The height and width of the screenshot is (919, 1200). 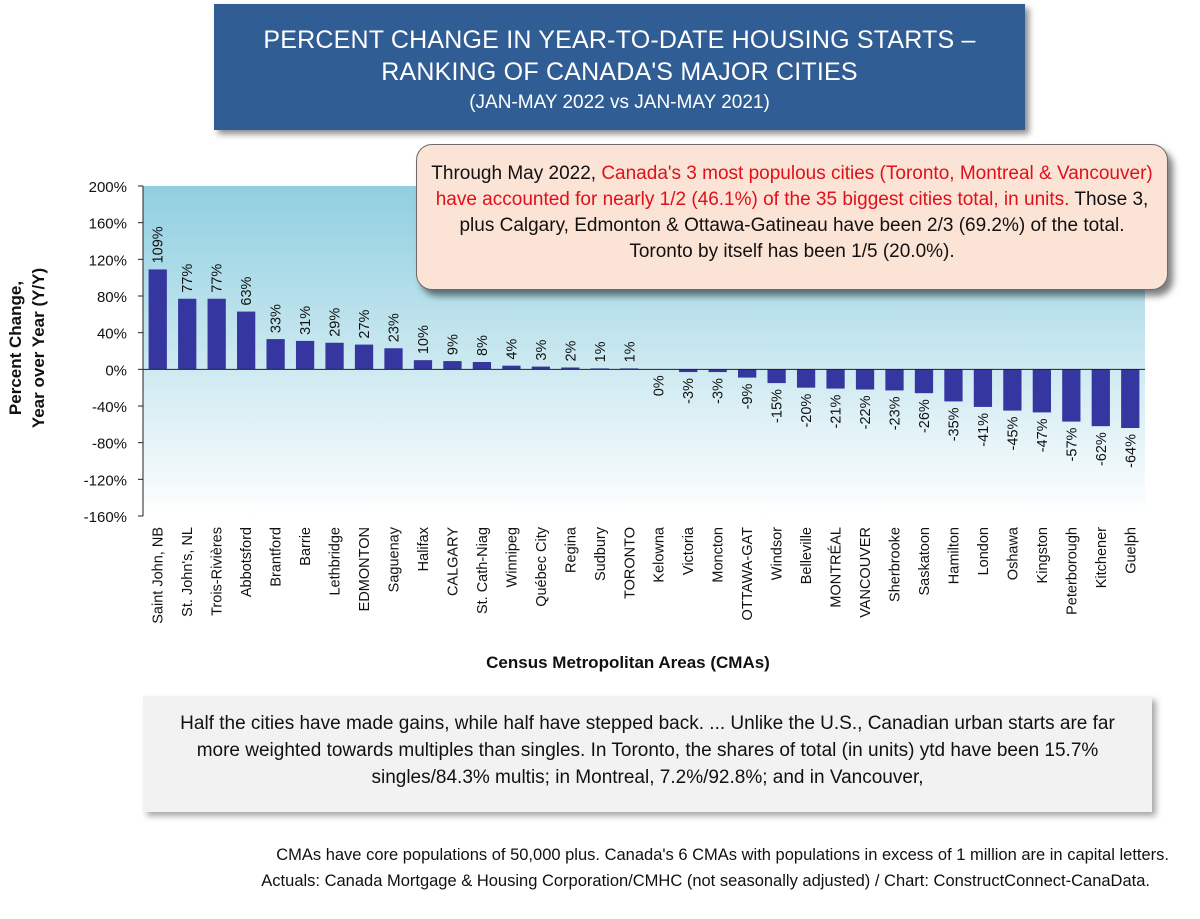 I want to click on callout-text-intro: Through May 2022,, so click(x=516, y=173).